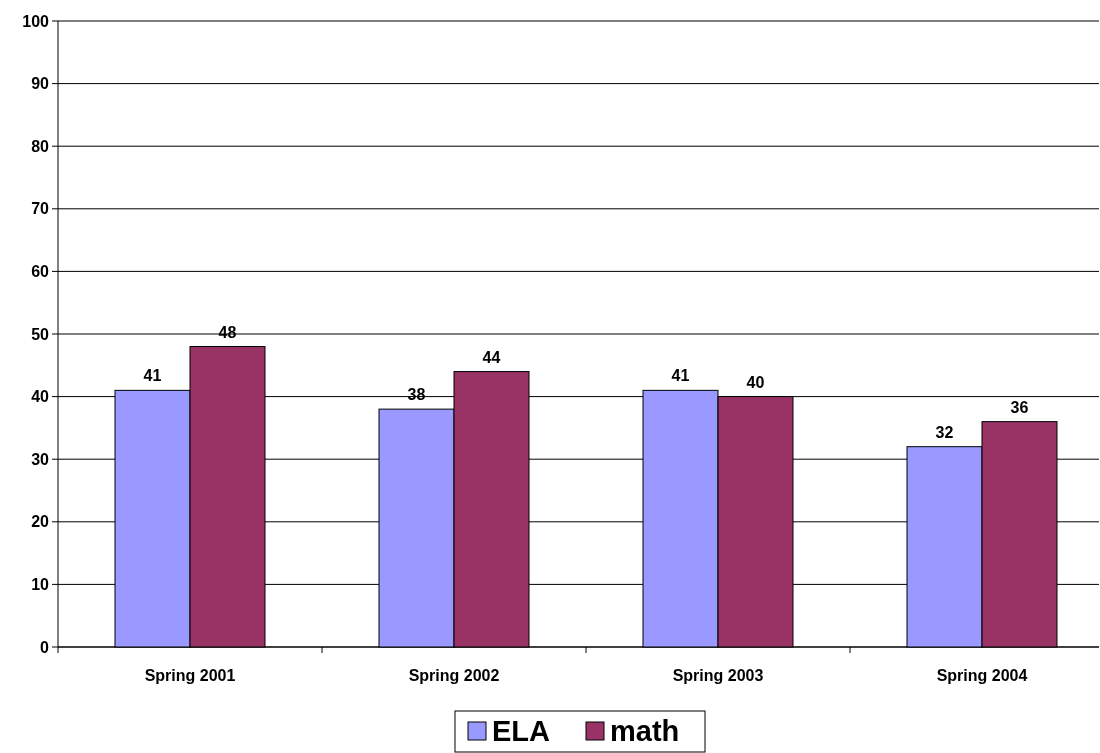  What do you see at coordinates (491, 357) in the screenshot?
I see `data-label: 44` at bounding box center [491, 357].